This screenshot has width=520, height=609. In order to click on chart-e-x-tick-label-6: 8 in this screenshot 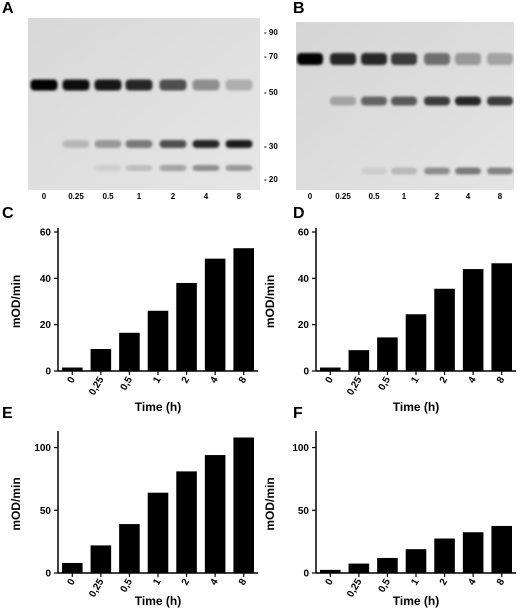, I will do `click(243, 582)`.